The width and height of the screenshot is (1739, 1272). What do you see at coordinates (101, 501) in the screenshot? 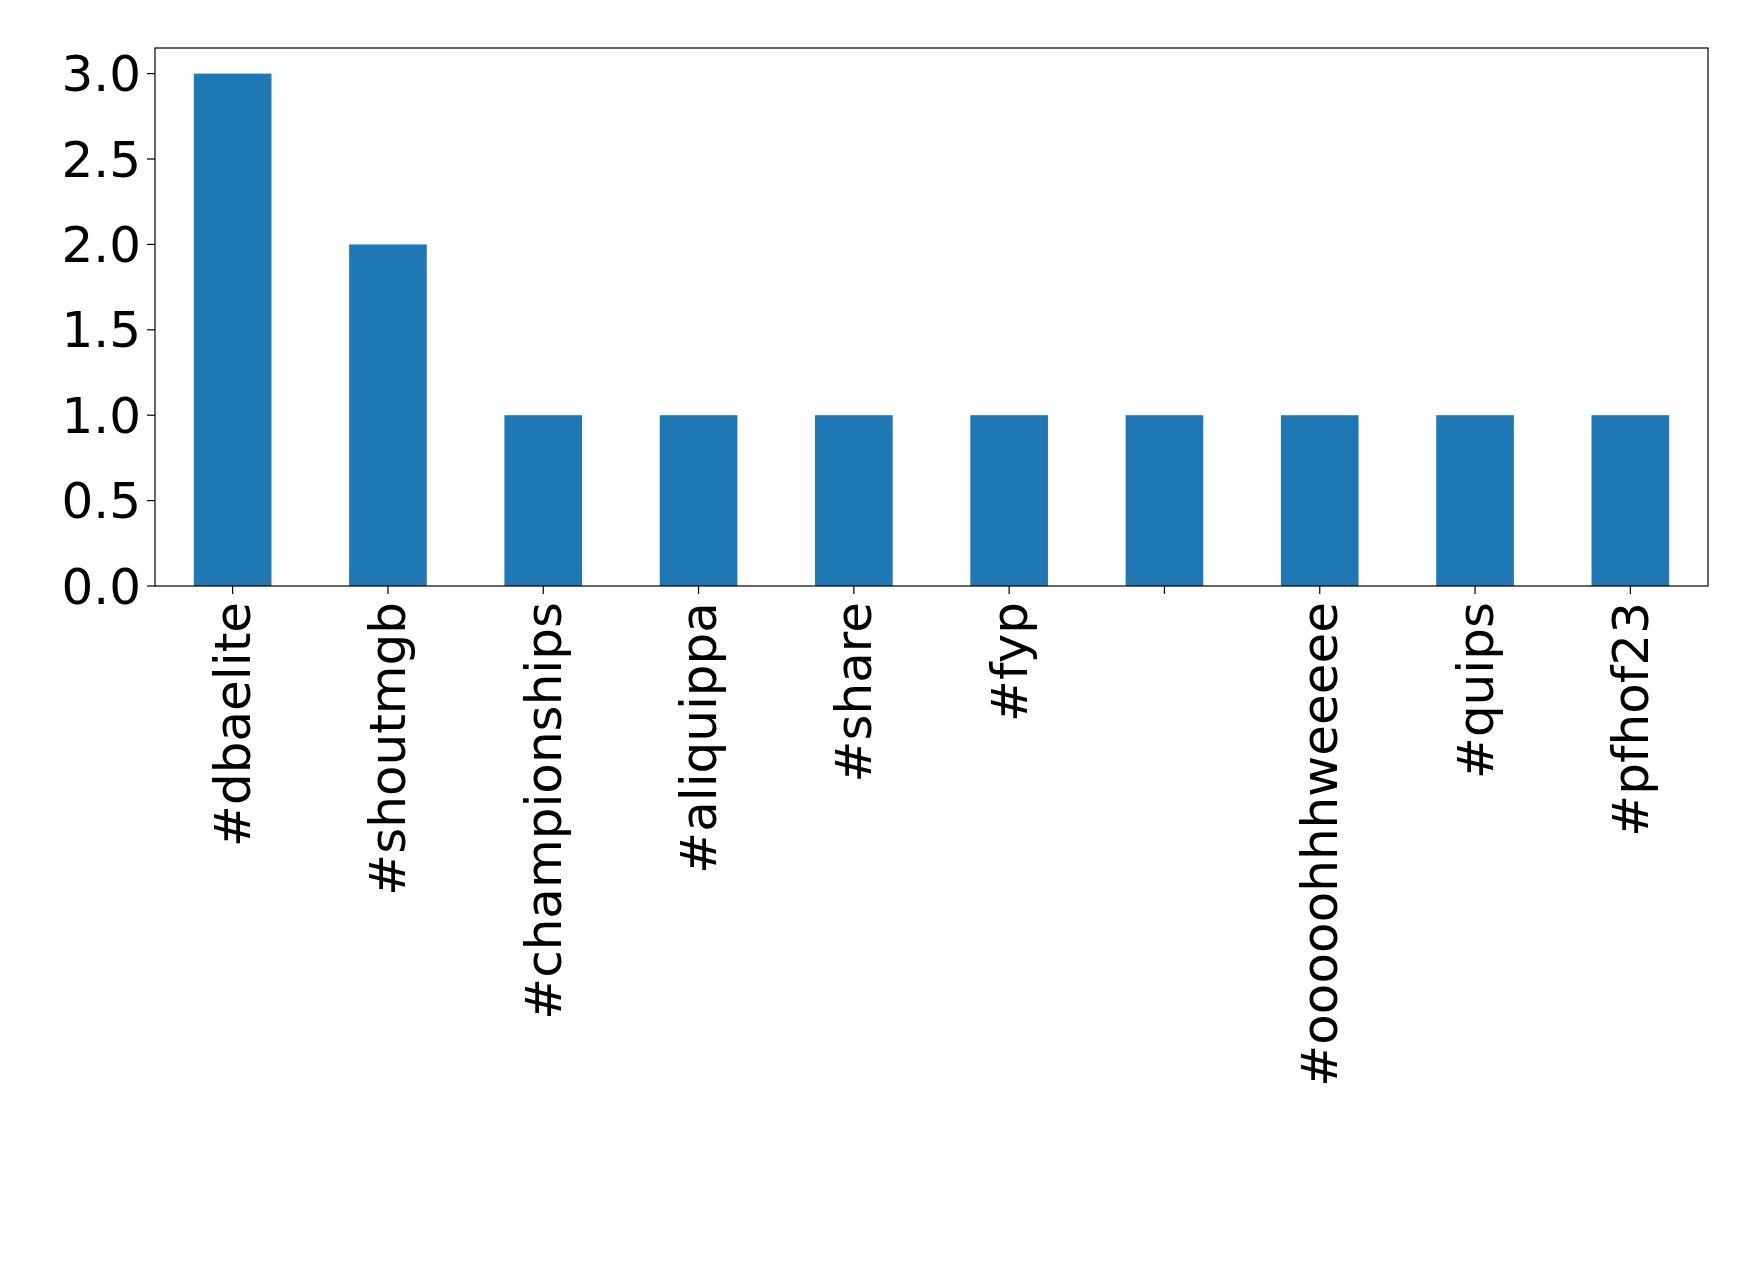
I see `y-tick-label: 0.5` at bounding box center [101, 501].